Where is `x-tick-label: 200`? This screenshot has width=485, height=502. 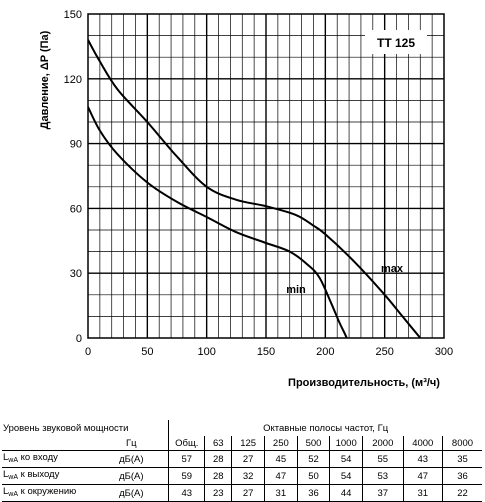 x-tick-label: 200 is located at coordinates (325, 352).